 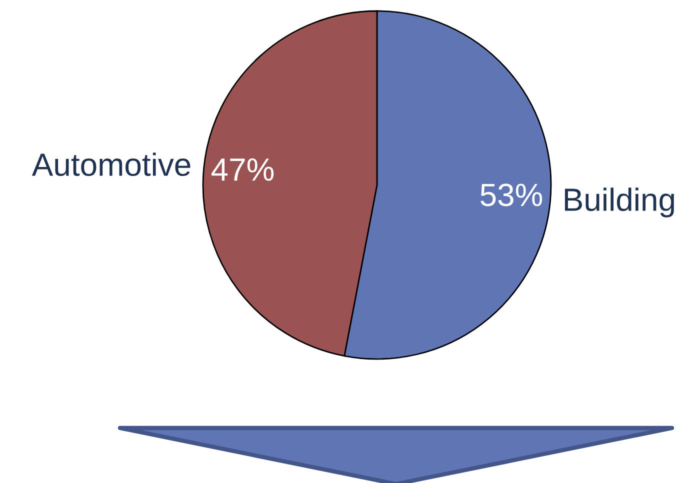 What do you see at coordinates (511, 195) in the screenshot?
I see `data-label: 53%` at bounding box center [511, 195].